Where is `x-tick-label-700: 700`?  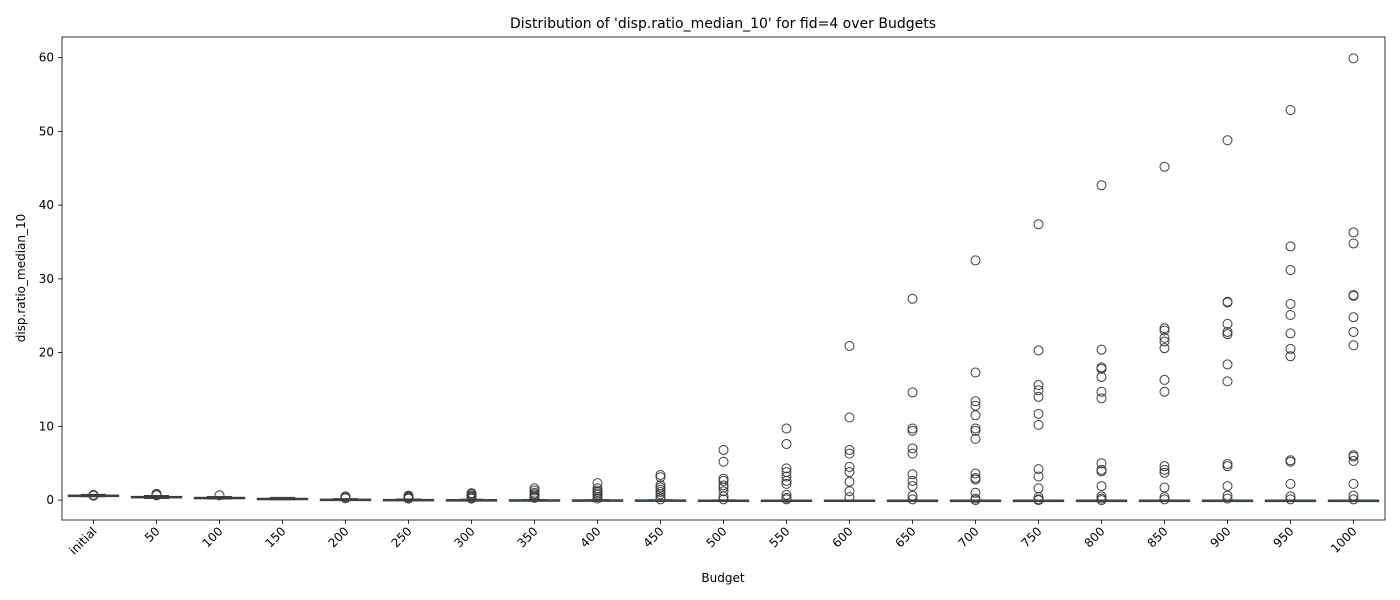
x-tick-label-700: 700 is located at coordinates (969, 537).